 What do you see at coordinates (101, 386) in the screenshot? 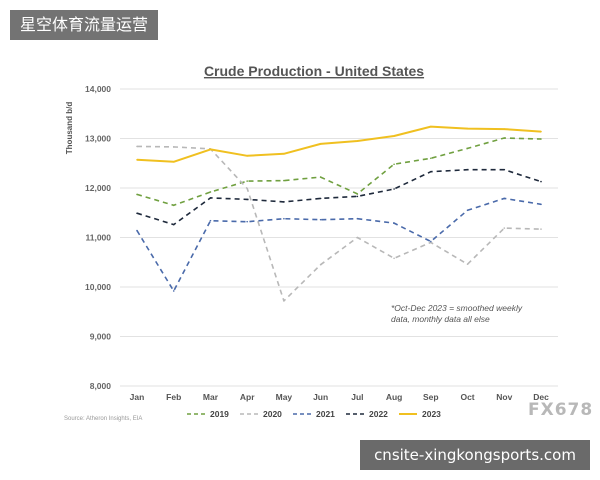
I see `y-tick-label: 8,000` at bounding box center [101, 386].